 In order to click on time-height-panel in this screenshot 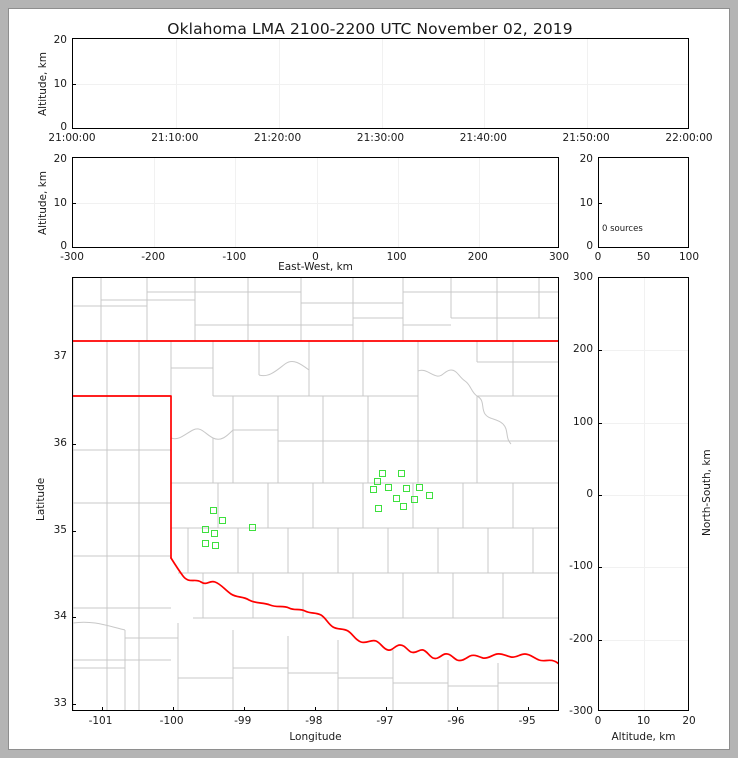, I will do `click(380, 83)`.